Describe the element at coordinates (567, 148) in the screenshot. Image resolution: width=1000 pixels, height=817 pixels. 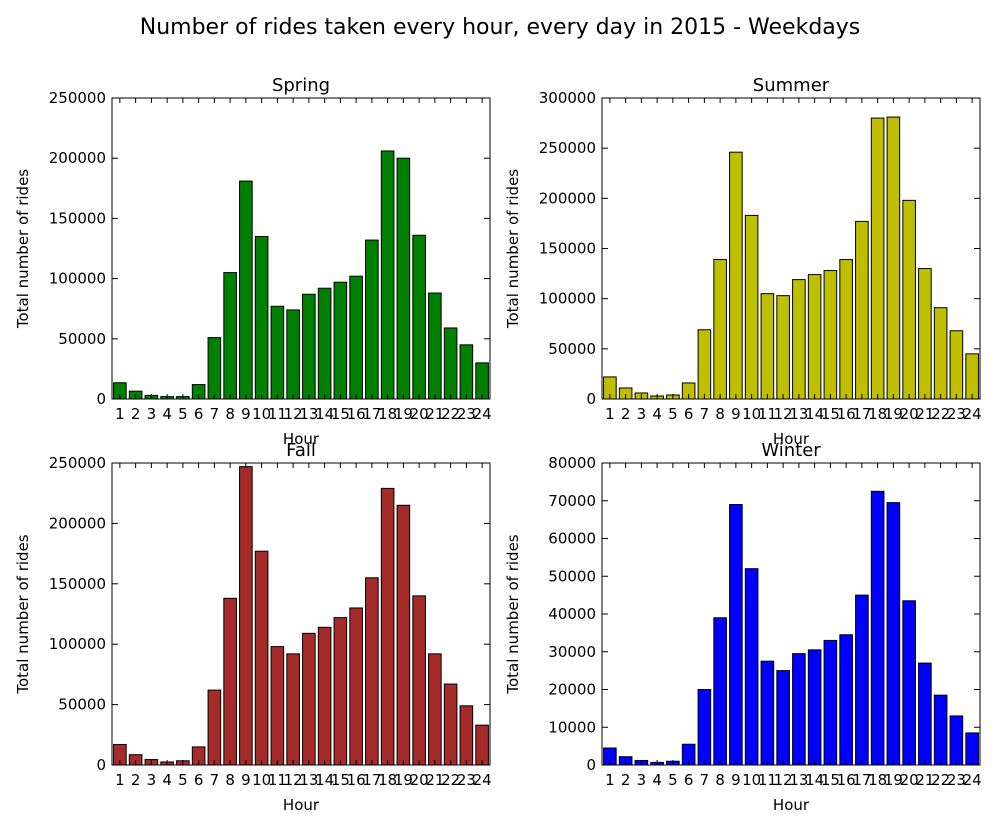
I see `y-tick-label: 250000` at that location.